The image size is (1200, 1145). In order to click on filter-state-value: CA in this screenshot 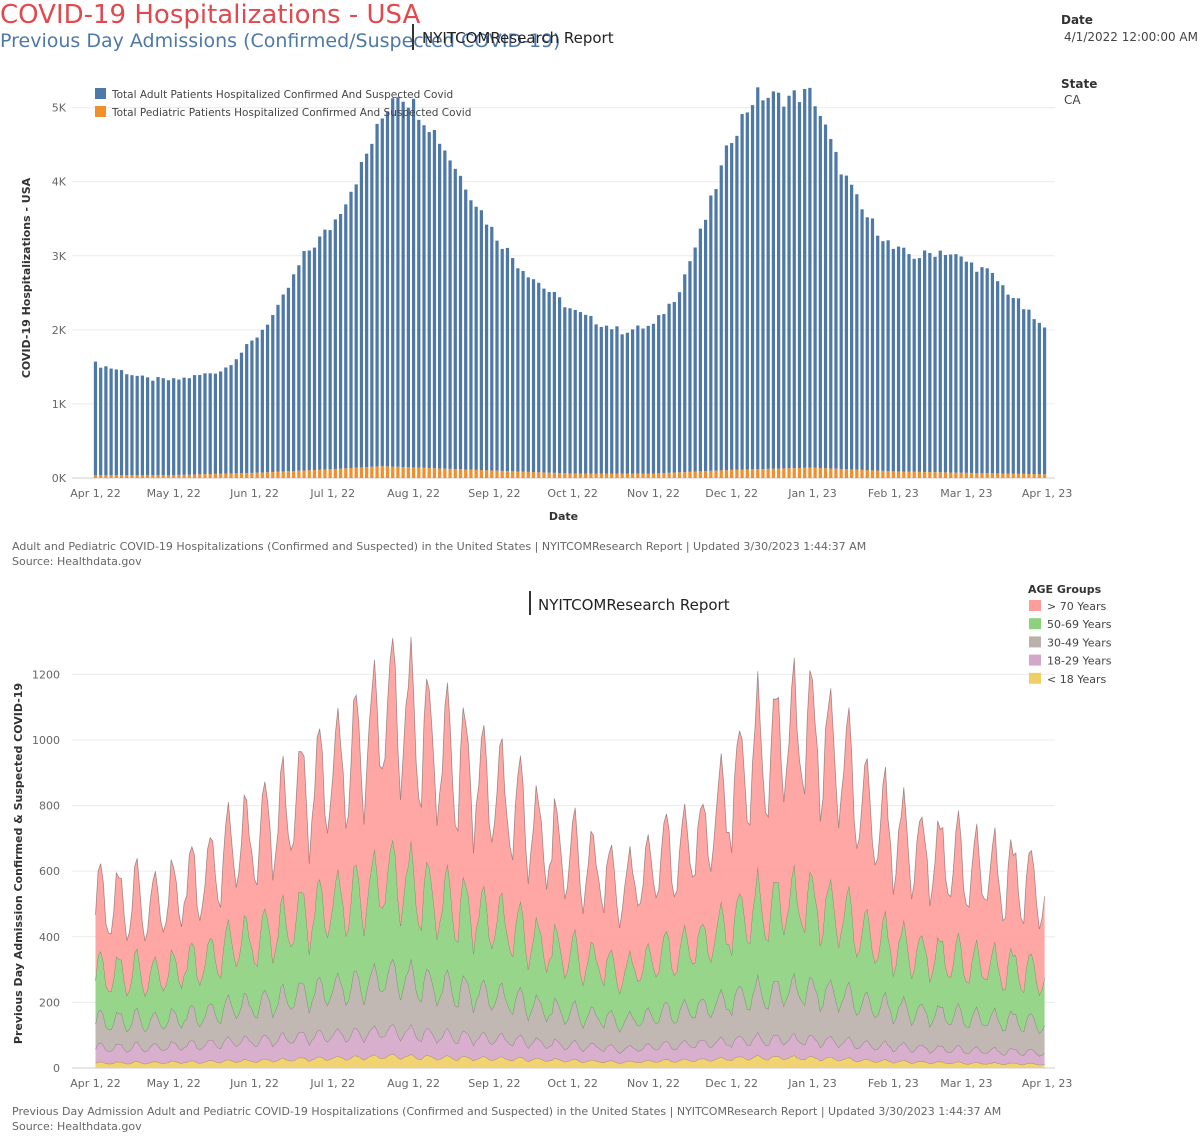, I will do `click(1072, 100)`.